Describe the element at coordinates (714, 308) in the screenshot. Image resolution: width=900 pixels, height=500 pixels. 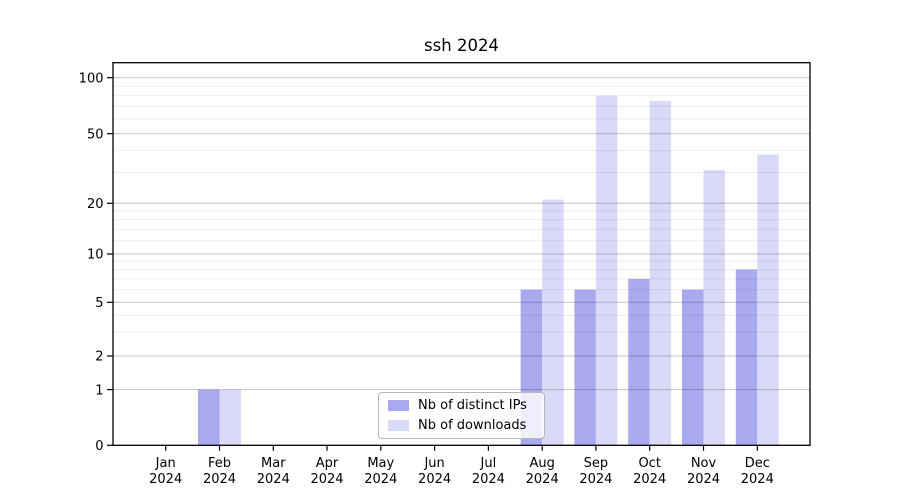
I see `bar-downloads-nov` at that location.